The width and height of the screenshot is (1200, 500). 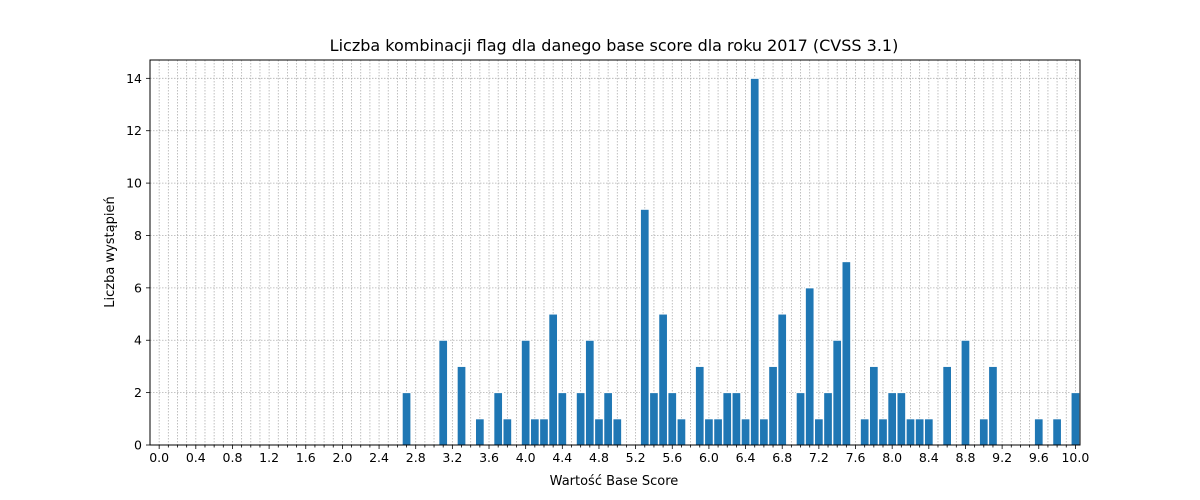 I want to click on x-tick-label: 7.2, so click(x=819, y=457).